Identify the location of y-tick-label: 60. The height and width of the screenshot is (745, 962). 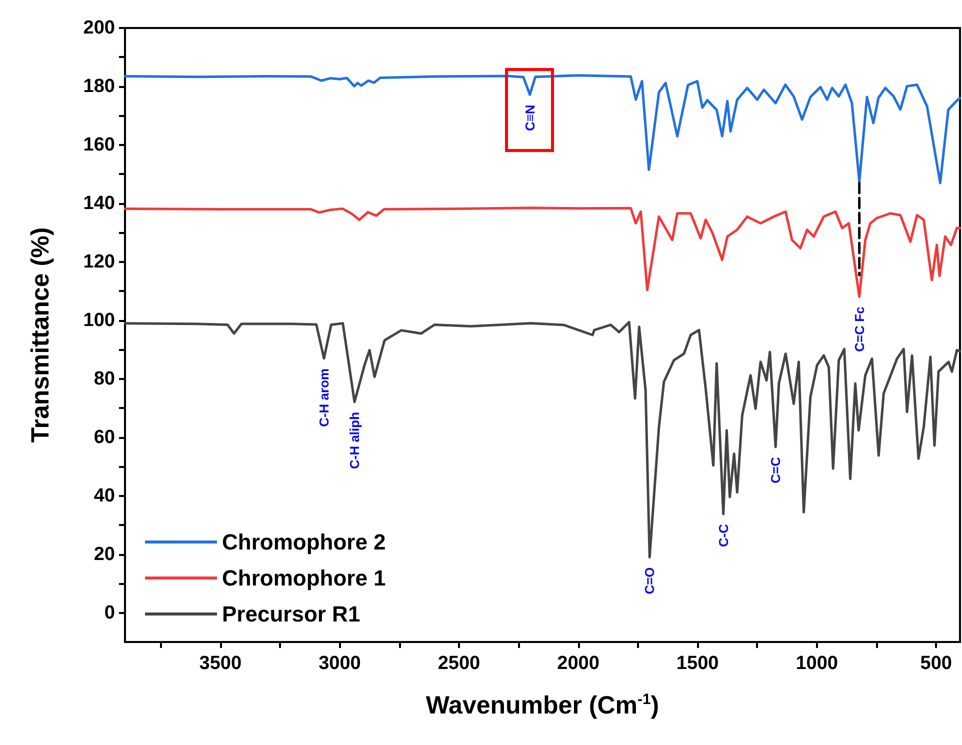
(104, 437).